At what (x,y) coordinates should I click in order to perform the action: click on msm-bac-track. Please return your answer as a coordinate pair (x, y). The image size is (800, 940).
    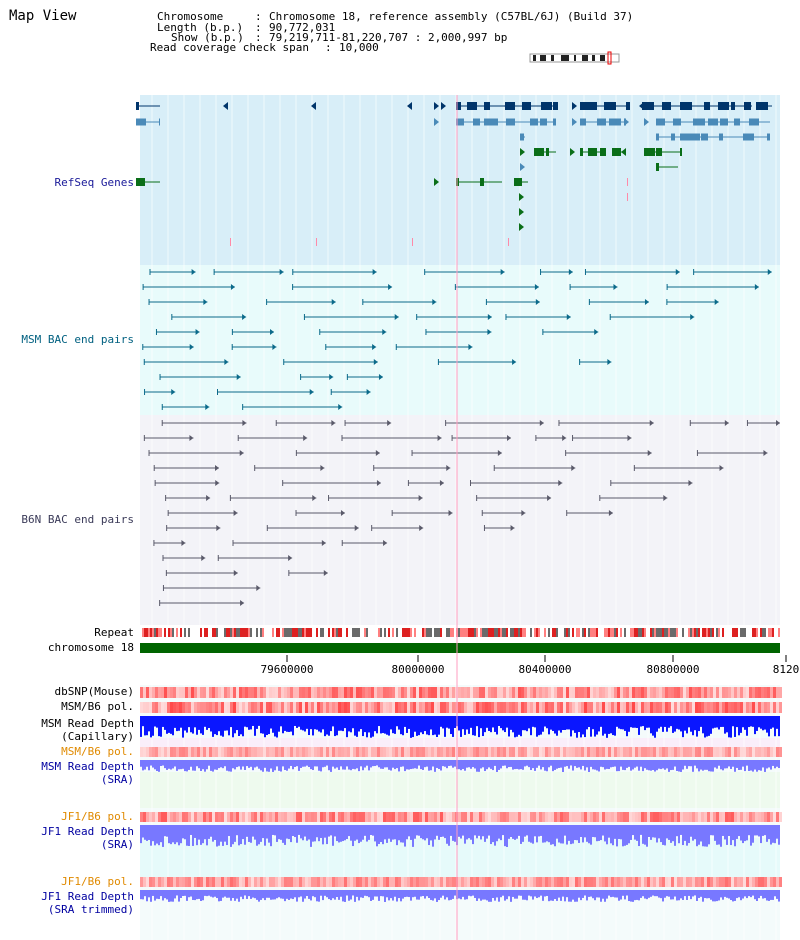
    Looking at the image, I should click on (457, 339).